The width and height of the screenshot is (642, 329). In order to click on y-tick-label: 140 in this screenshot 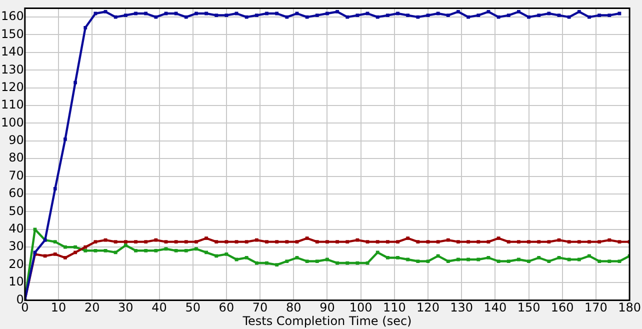, I will do `click(12, 51)`.